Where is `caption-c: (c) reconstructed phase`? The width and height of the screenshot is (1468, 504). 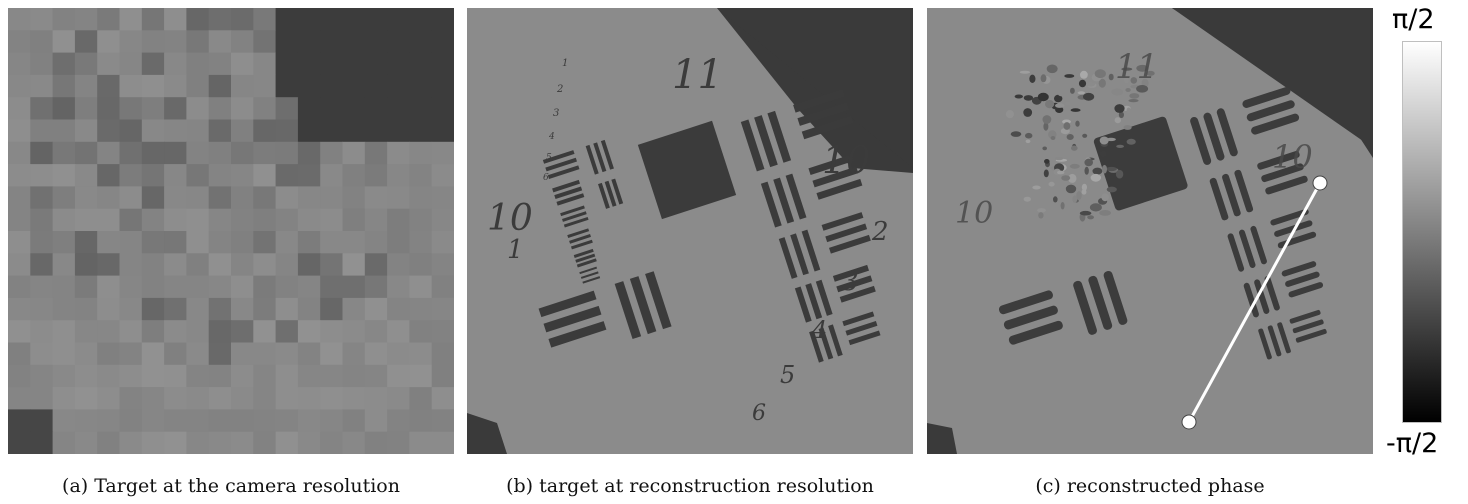
caption-c: (c) reconstructed phase is located at coordinates (1150, 486).